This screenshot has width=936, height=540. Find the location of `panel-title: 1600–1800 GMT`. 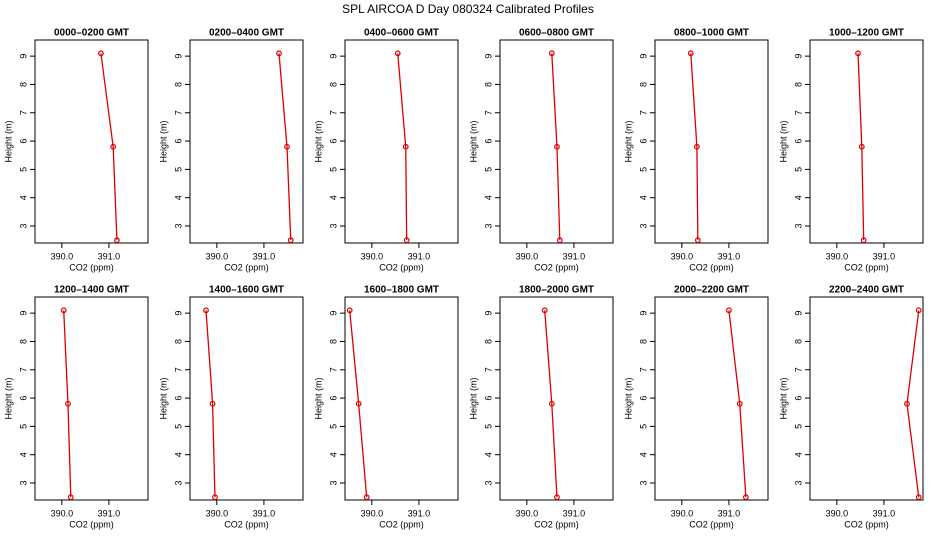

panel-title: 1600–1800 GMT is located at coordinates (401, 290).